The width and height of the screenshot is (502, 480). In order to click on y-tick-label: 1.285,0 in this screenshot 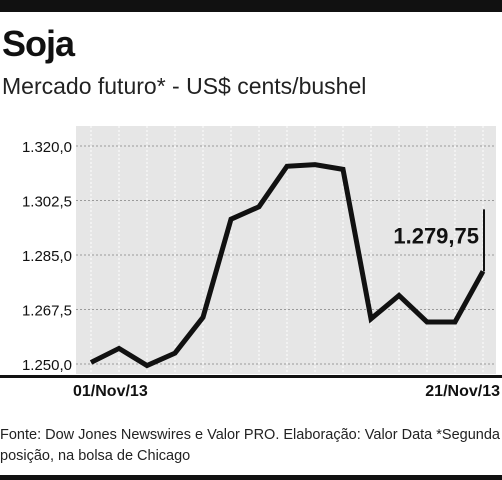, I will do `click(47, 256)`.